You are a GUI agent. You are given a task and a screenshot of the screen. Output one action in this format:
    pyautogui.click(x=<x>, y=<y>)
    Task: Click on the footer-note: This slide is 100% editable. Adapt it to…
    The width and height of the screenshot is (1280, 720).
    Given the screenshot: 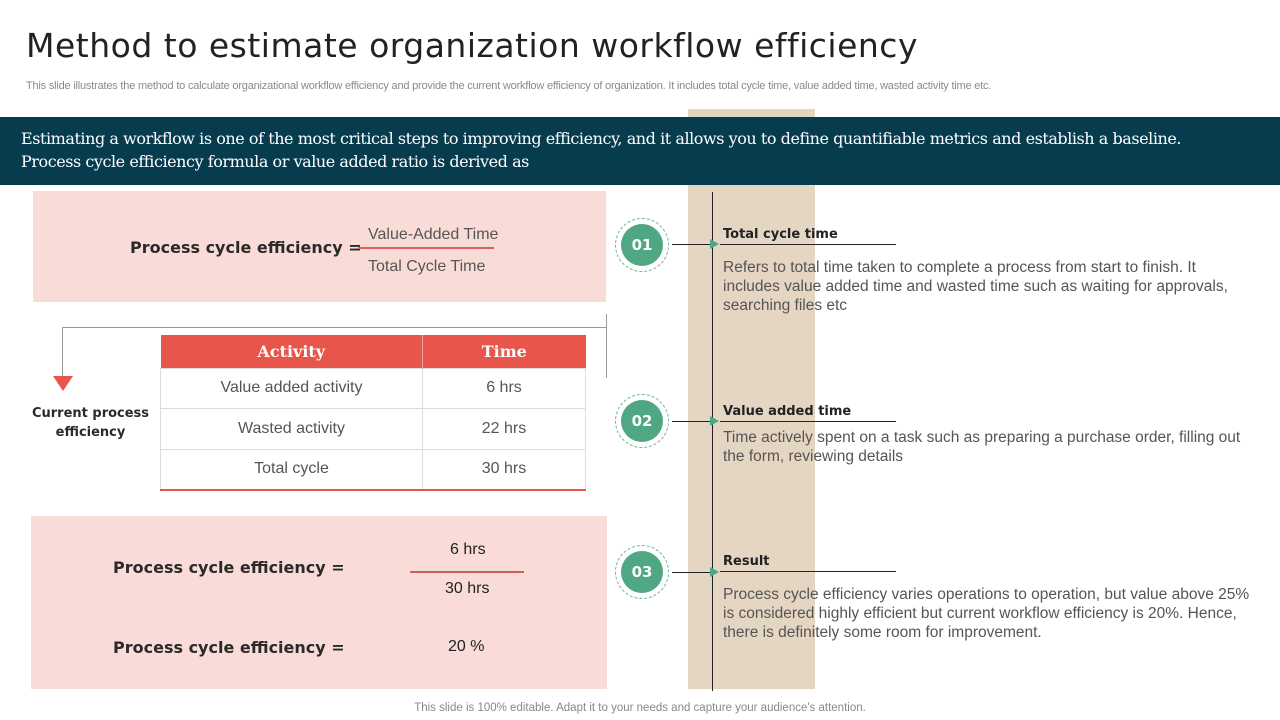 What is the action you would take?
    pyautogui.click(x=640, y=708)
    